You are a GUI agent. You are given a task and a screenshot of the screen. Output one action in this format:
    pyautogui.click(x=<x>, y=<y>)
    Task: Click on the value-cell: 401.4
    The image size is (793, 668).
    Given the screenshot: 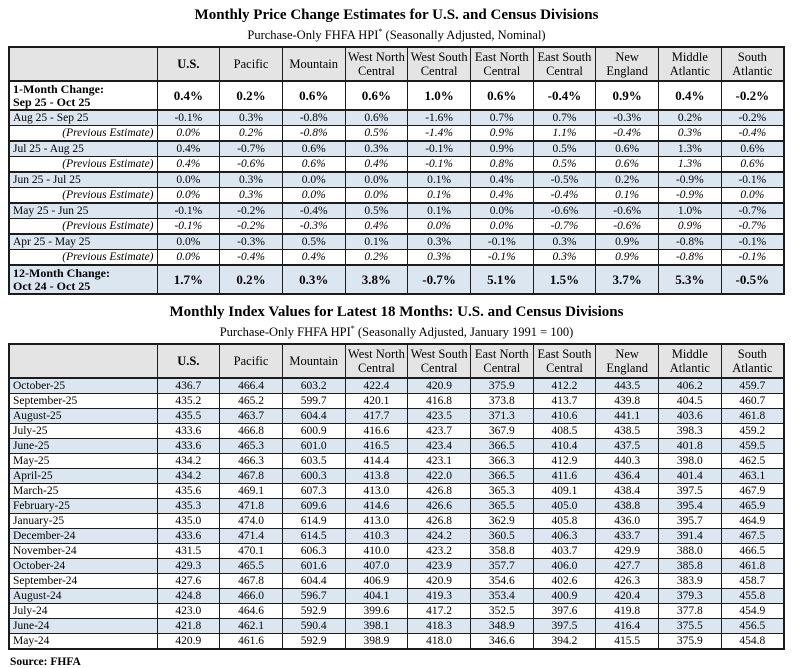 What is the action you would take?
    pyautogui.click(x=690, y=476)
    